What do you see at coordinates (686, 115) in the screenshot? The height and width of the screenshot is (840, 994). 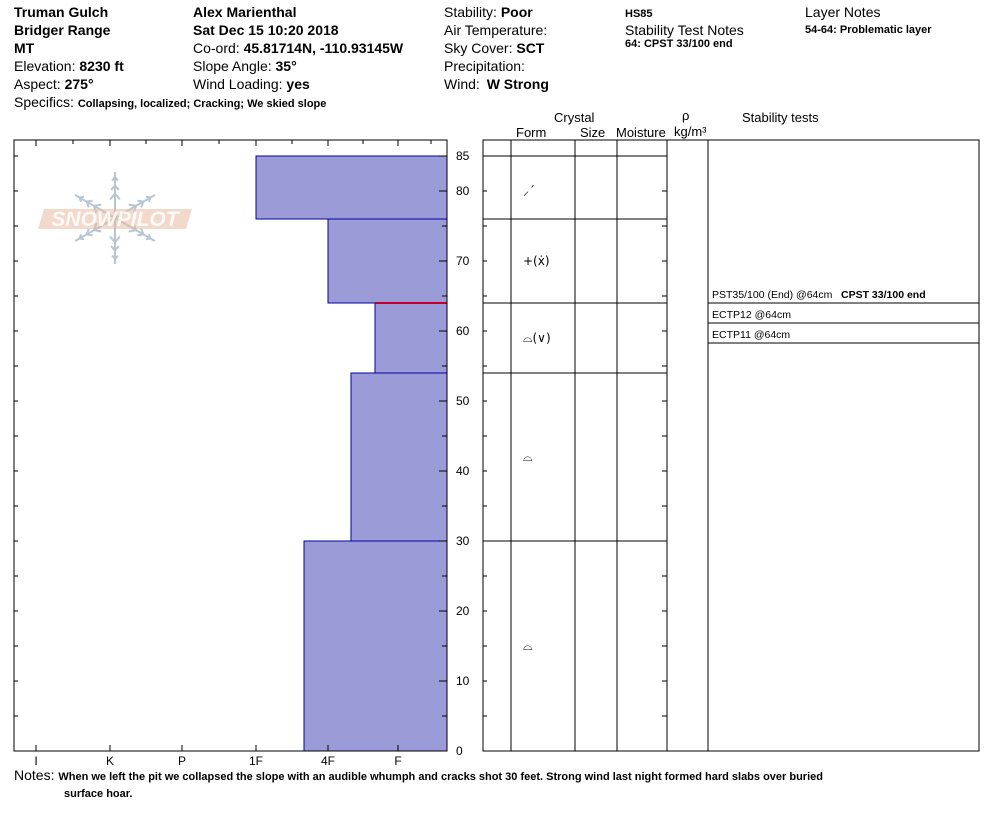 I see `rho-header: ρ` at bounding box center [686, 115].